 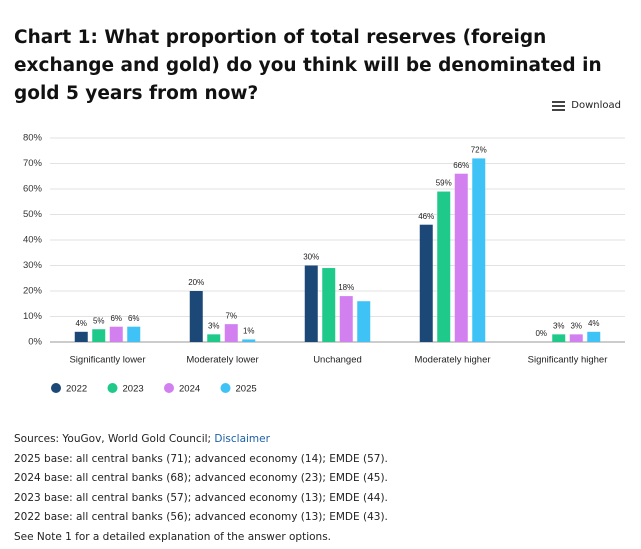 What do you see at coordinates (33, 214) in the screenshot?
I see `y-tick-label: 50%` at bounding box center [33, 214].